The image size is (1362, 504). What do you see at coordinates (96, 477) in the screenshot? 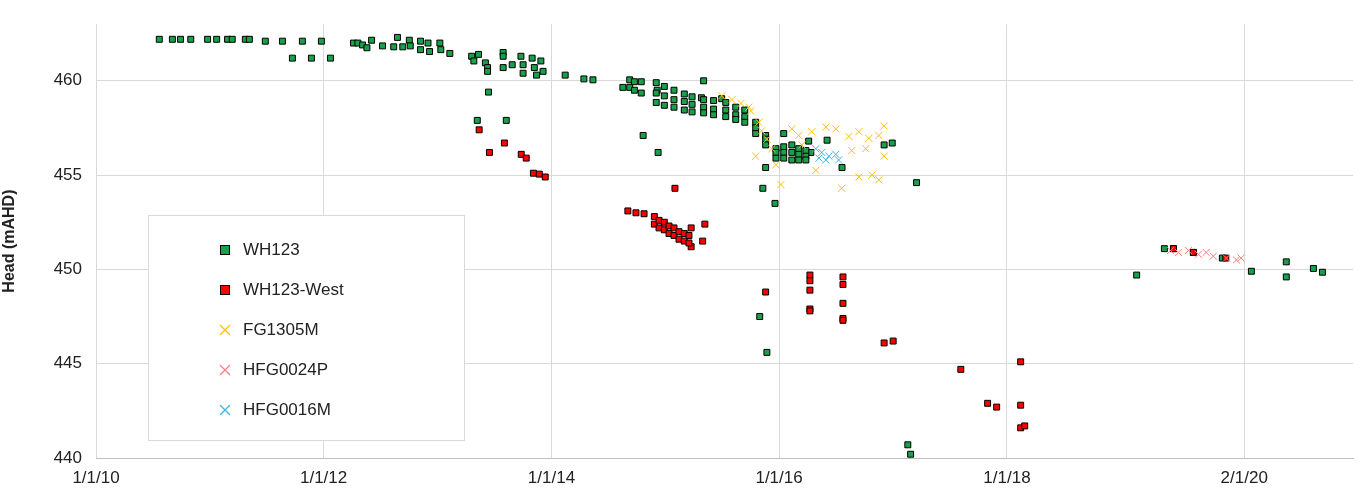
I see `x-tick-label: 1/1/10` at bounding box center [96, 477].